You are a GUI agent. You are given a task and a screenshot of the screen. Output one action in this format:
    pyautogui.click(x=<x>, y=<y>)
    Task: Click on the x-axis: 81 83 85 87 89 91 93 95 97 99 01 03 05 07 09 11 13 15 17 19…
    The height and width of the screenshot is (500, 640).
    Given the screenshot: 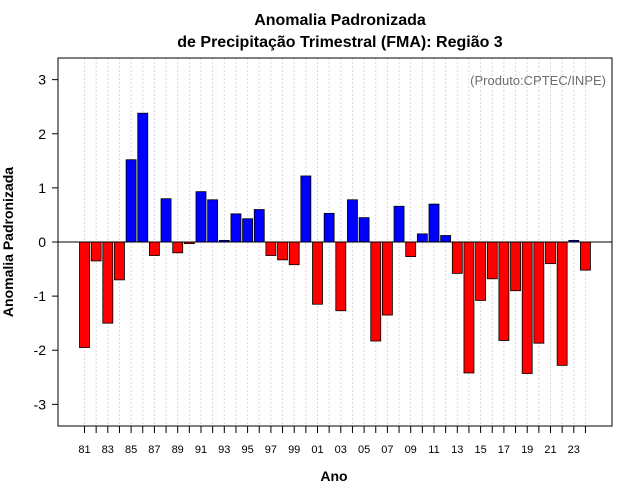 What is the action you would take?
    pyautogui.click(x=332, y=441)
    